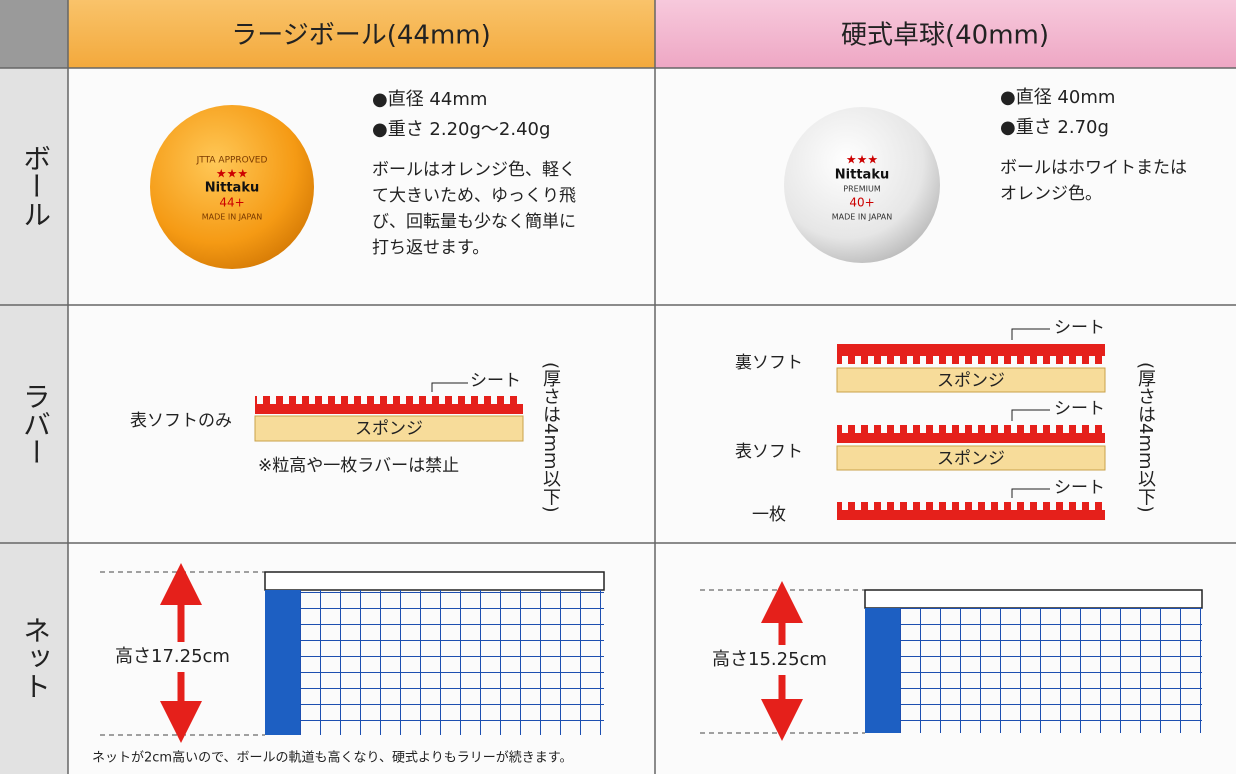  I want to click on description-line: び、回転量も少なく簡単に, so click(474, 222).